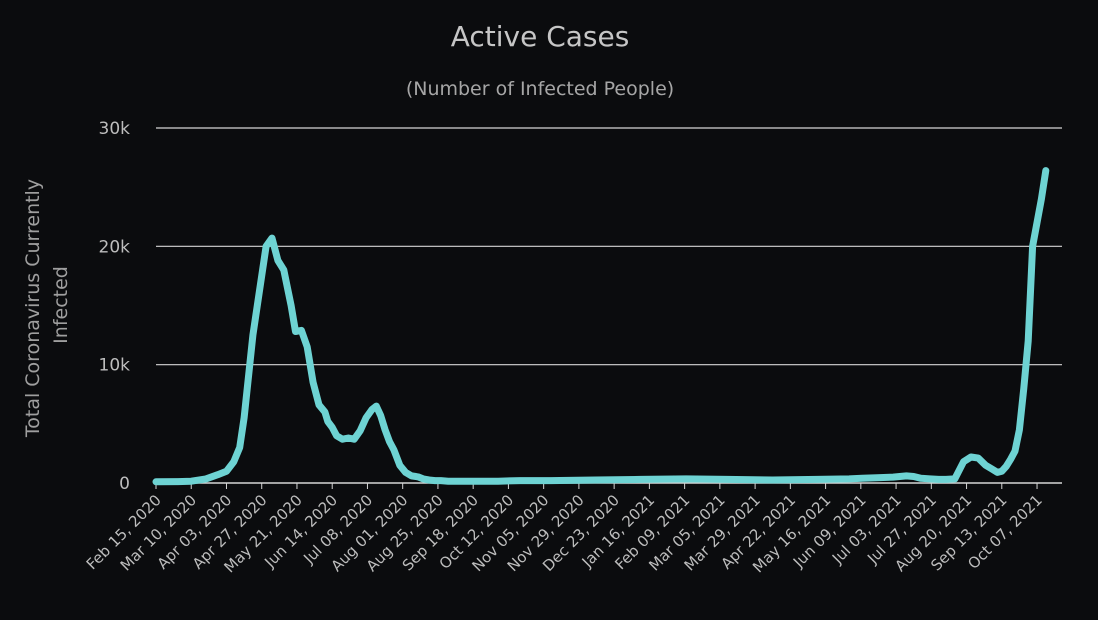  What do you see at coordinates (540, 36) in the screenshot?
I see `chart-title: Active Cases` at bounding box center [540, 36].